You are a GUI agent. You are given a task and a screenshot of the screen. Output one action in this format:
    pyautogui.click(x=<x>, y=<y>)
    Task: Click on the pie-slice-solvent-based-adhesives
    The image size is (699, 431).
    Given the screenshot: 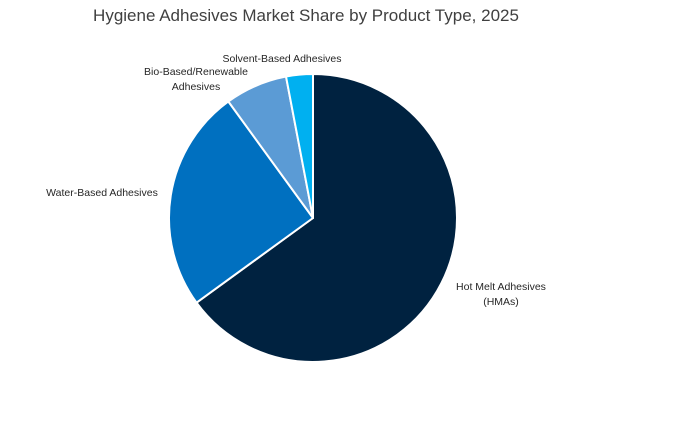 What is the action you would take?
    pyautogui.click(x=299, y=146)
    